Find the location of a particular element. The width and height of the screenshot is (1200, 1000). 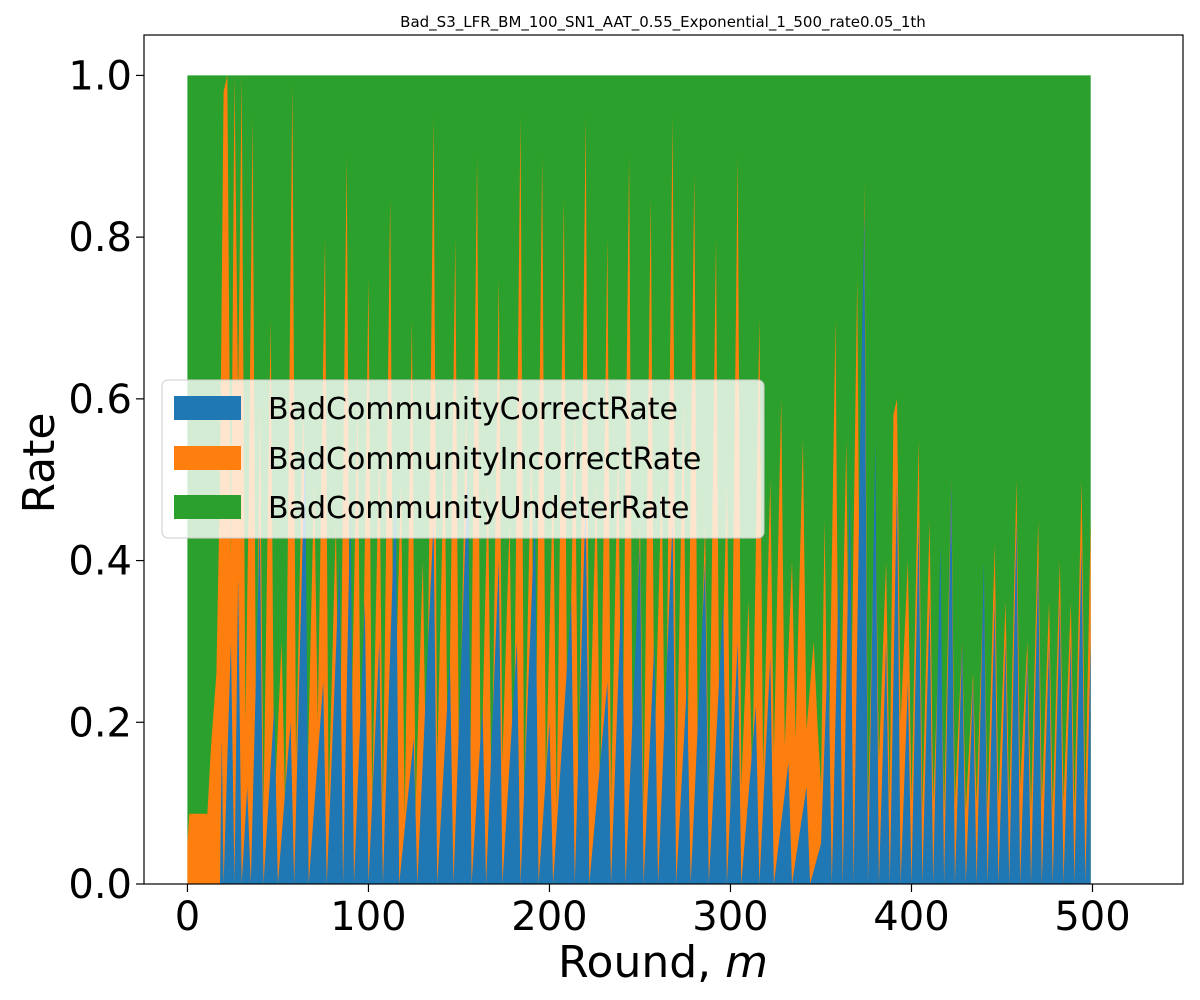

x-axis: 0 100 200 300 400 500 is located at coordinates (653, 912).